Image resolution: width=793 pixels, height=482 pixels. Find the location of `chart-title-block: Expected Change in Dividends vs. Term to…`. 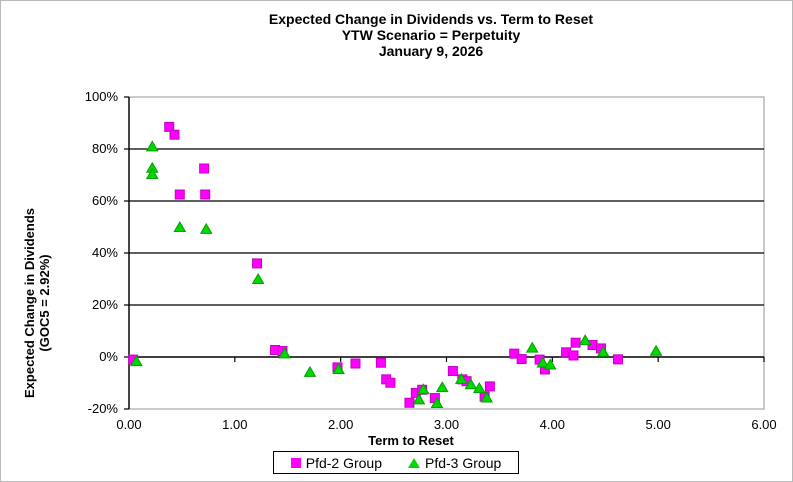

chart-title-block: Expected Change in Dividends vs. Term to… is located at coordinates (431, 35).